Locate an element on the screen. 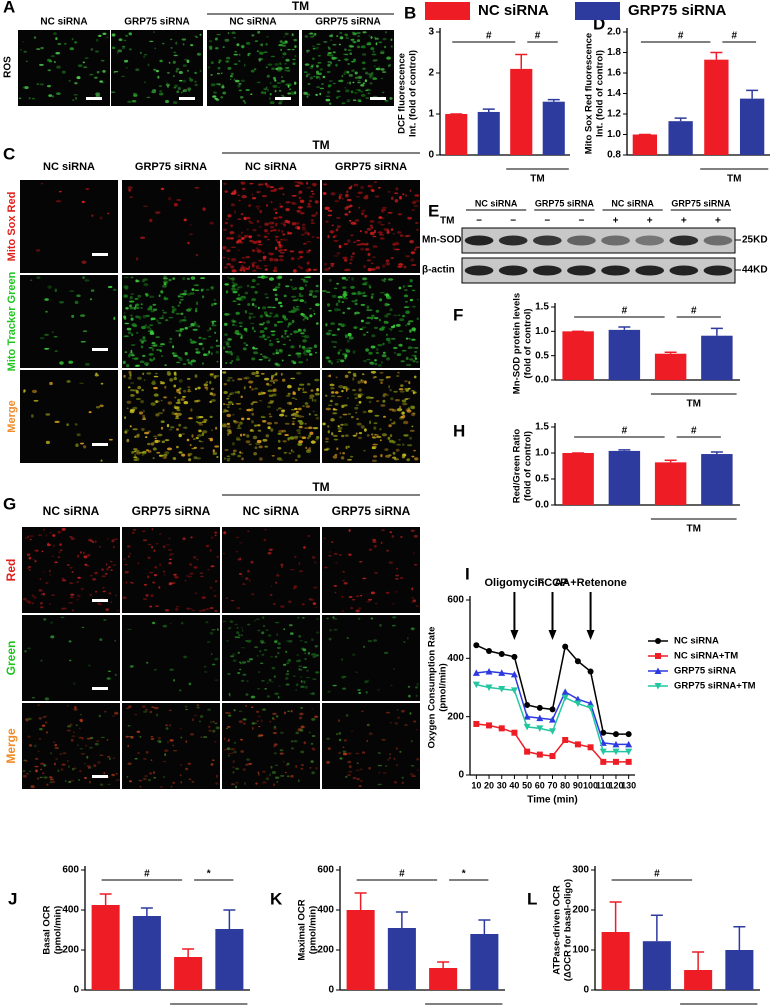 This screenshot has width=781, height=1007. column-label: GRP75 siRNA is located at coordinates (701, 203).